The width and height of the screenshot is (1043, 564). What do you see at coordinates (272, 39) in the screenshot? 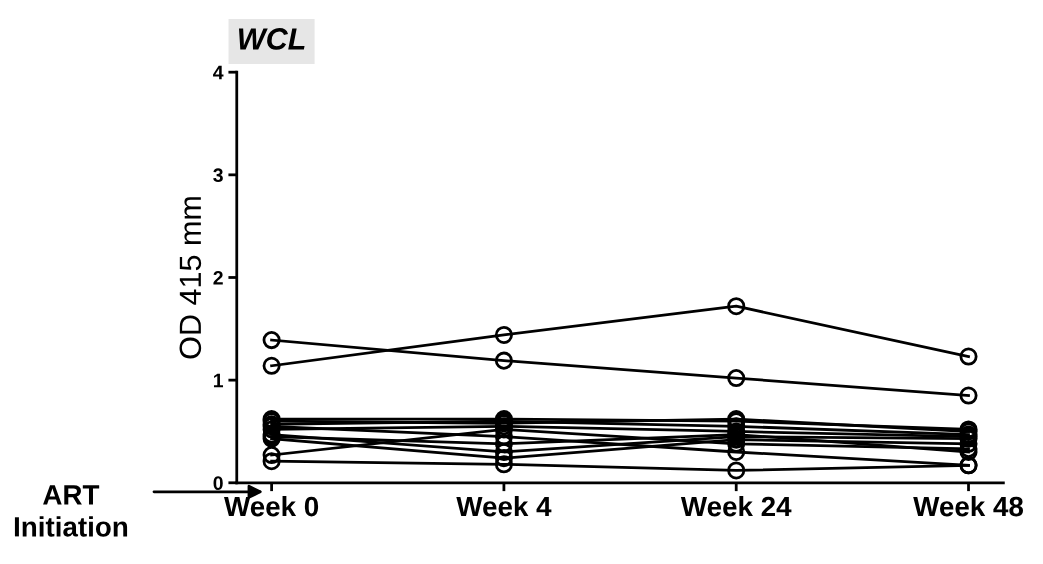
I see `chart-title: WCL` at bounding box center [272, 39].